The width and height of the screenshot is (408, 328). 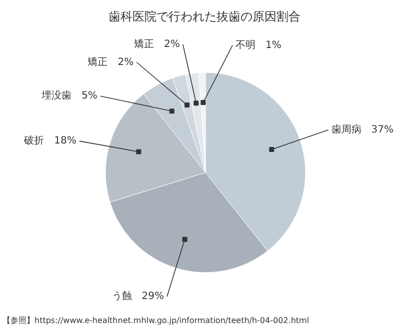 I want to click on slice-label: 歯周病 37%, so click(x=362, y=129).